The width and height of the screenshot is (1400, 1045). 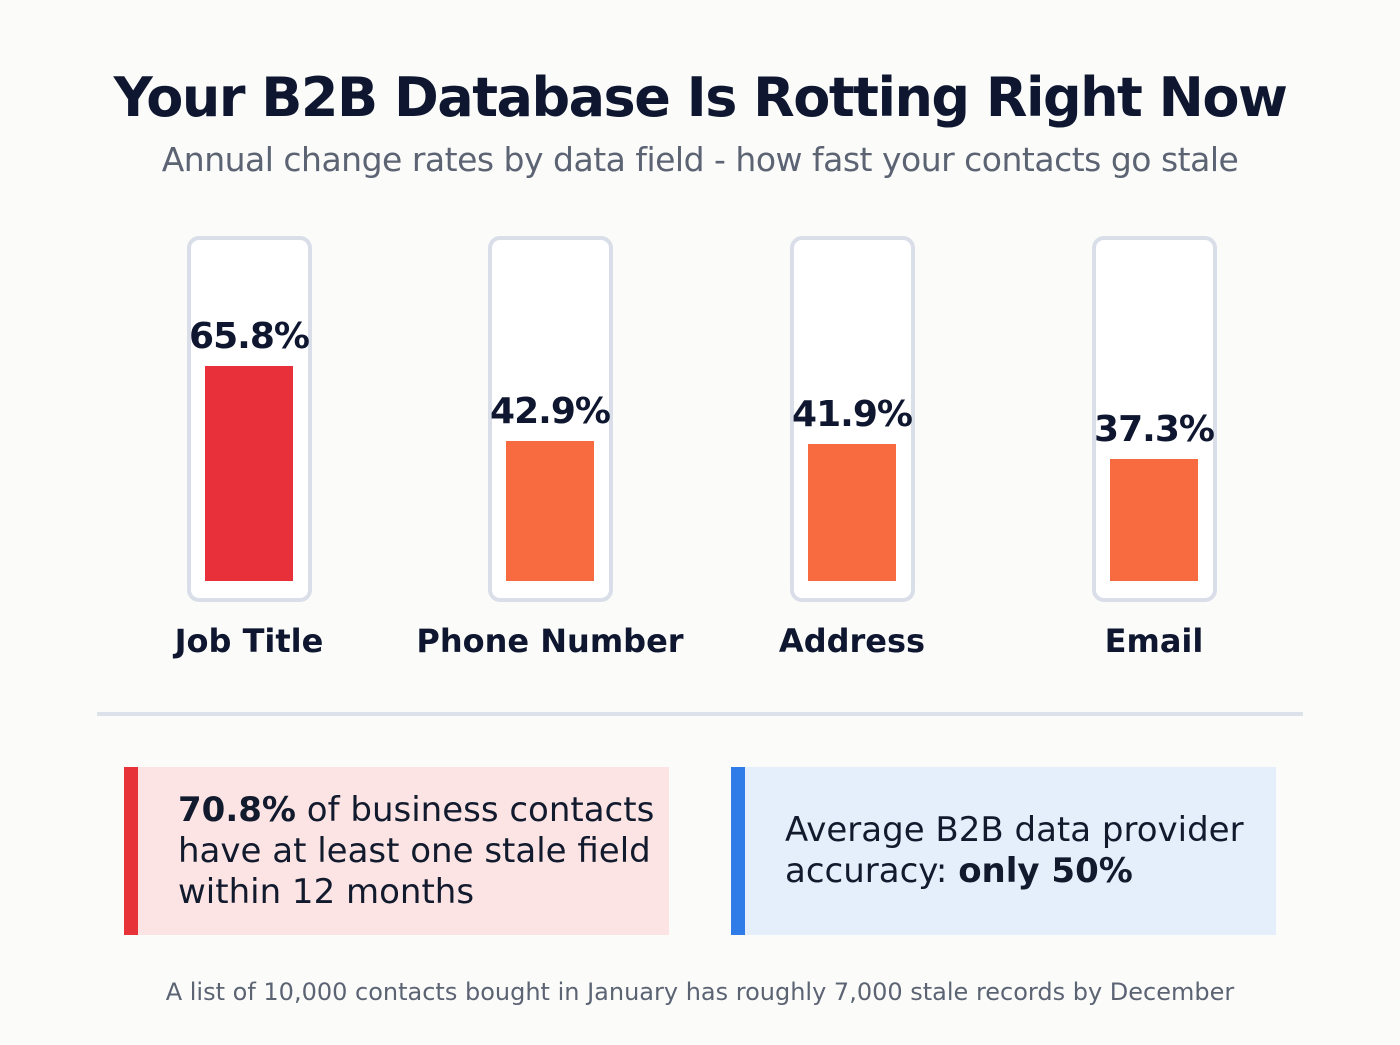 I want to click on category-label: Email, so click(x=1154, y=641).